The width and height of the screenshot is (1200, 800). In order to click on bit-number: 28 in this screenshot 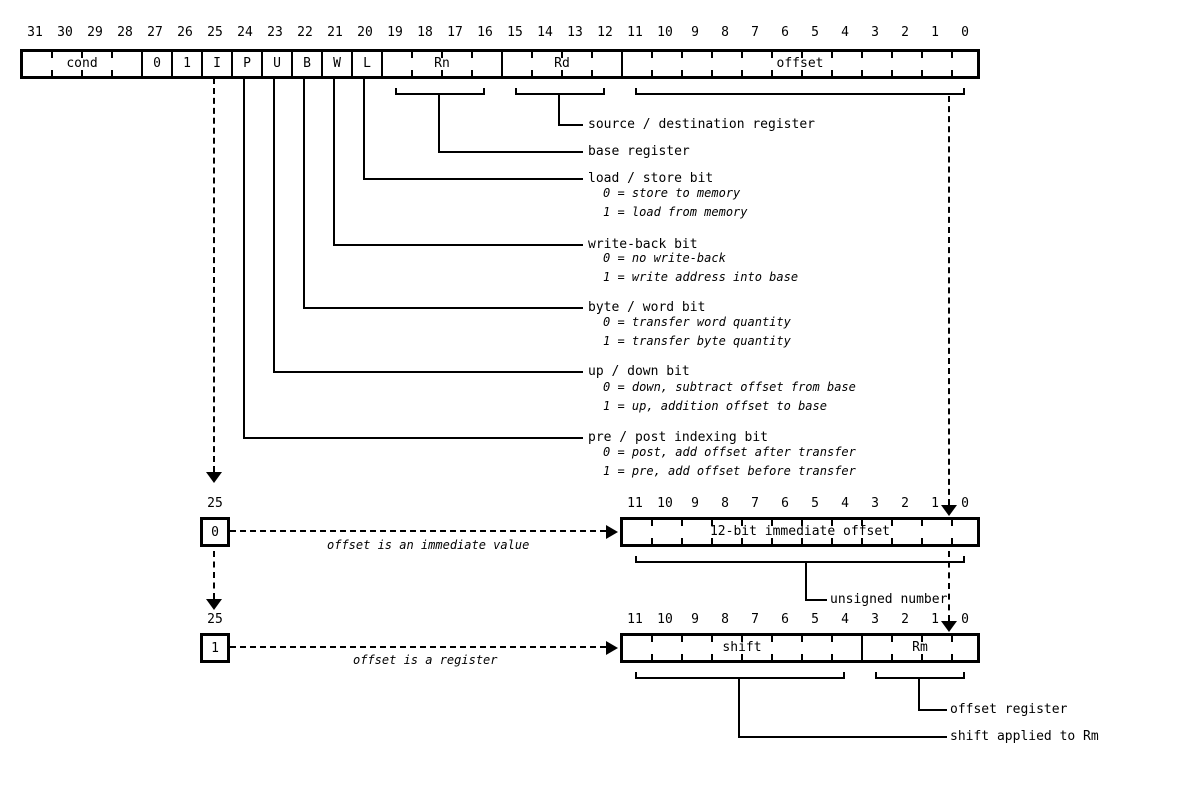, I will do `click(125, 32)`.